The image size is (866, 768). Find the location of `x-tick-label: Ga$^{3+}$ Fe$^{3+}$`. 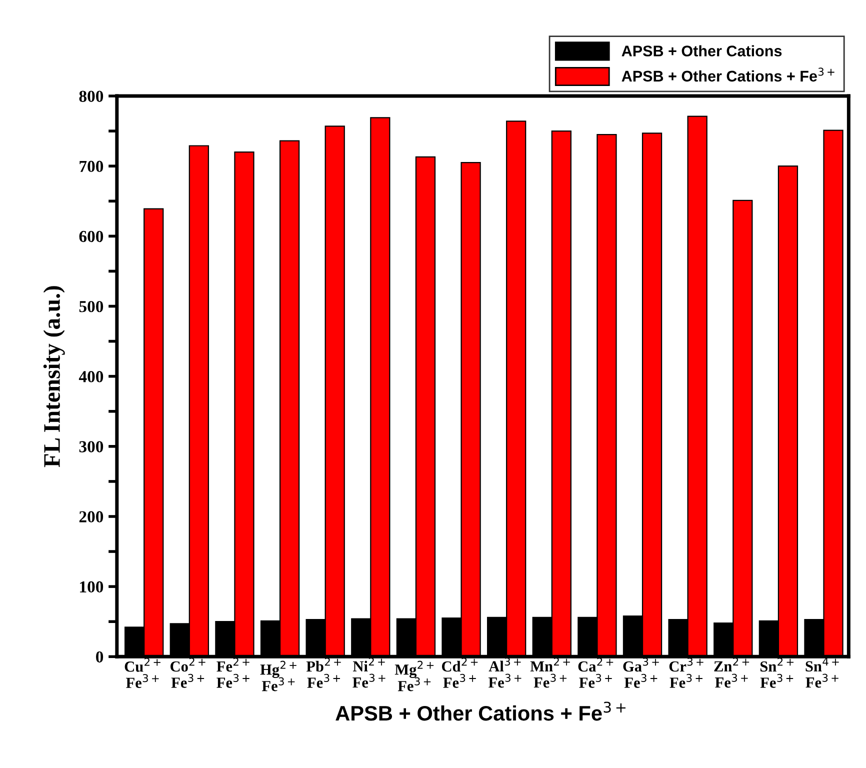

x-tick-label: Ga$^{3+}$ Fe$^{3+}$ is located at coordinates (641, 673).